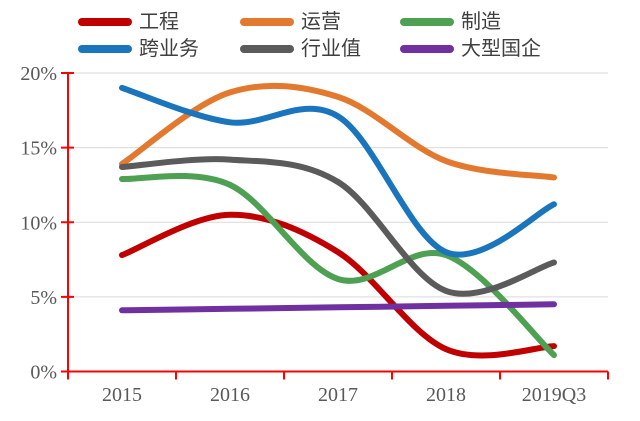 The image size is (640, 421). Describe the element at coordinates (122, 395) in the screenshot. I see `x-tick-label: 2015` at that location.